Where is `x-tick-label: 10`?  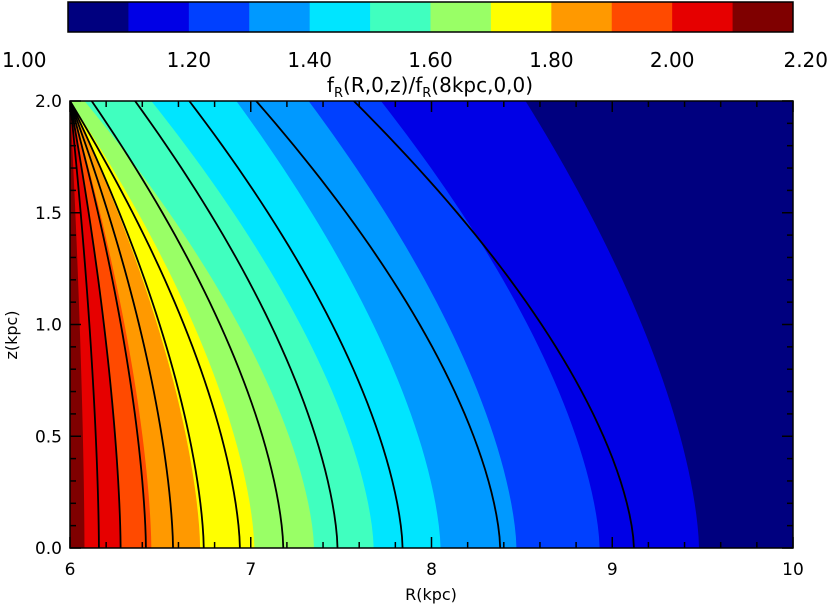 x-tick-label: 10 is located at coordinates (793, 570).